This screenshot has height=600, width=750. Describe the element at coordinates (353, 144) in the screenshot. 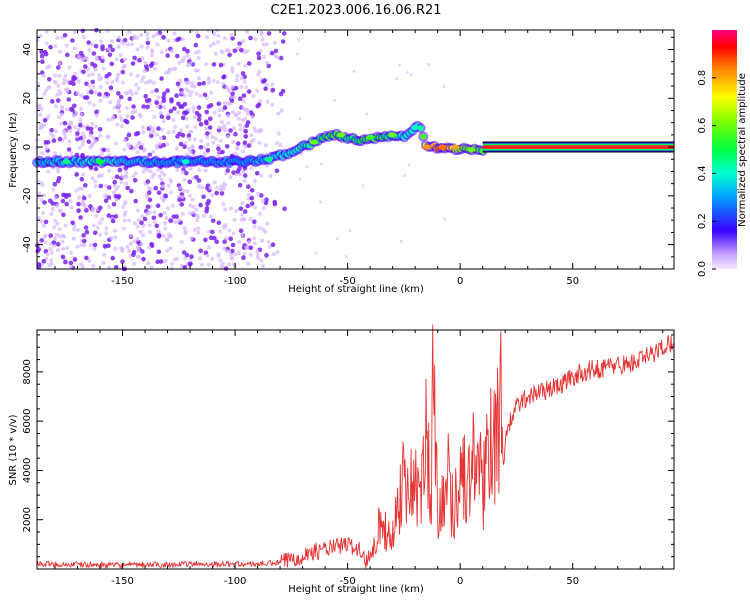

I see `spectral-trace` at that location.